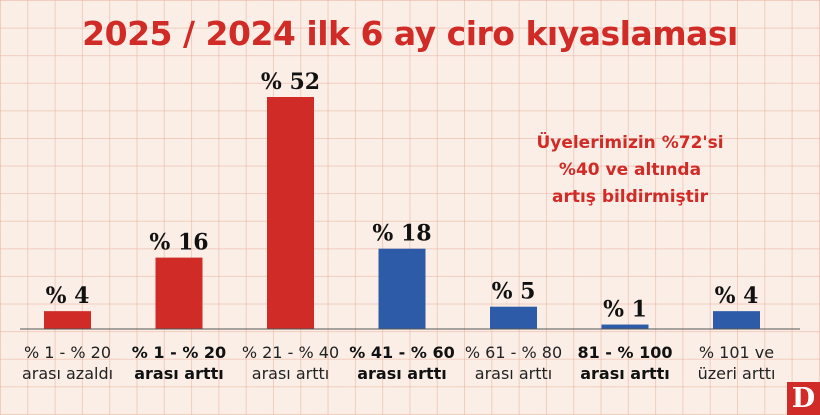  I want to click on annotation-line: artış bildirmiştir, so click(630, 197).